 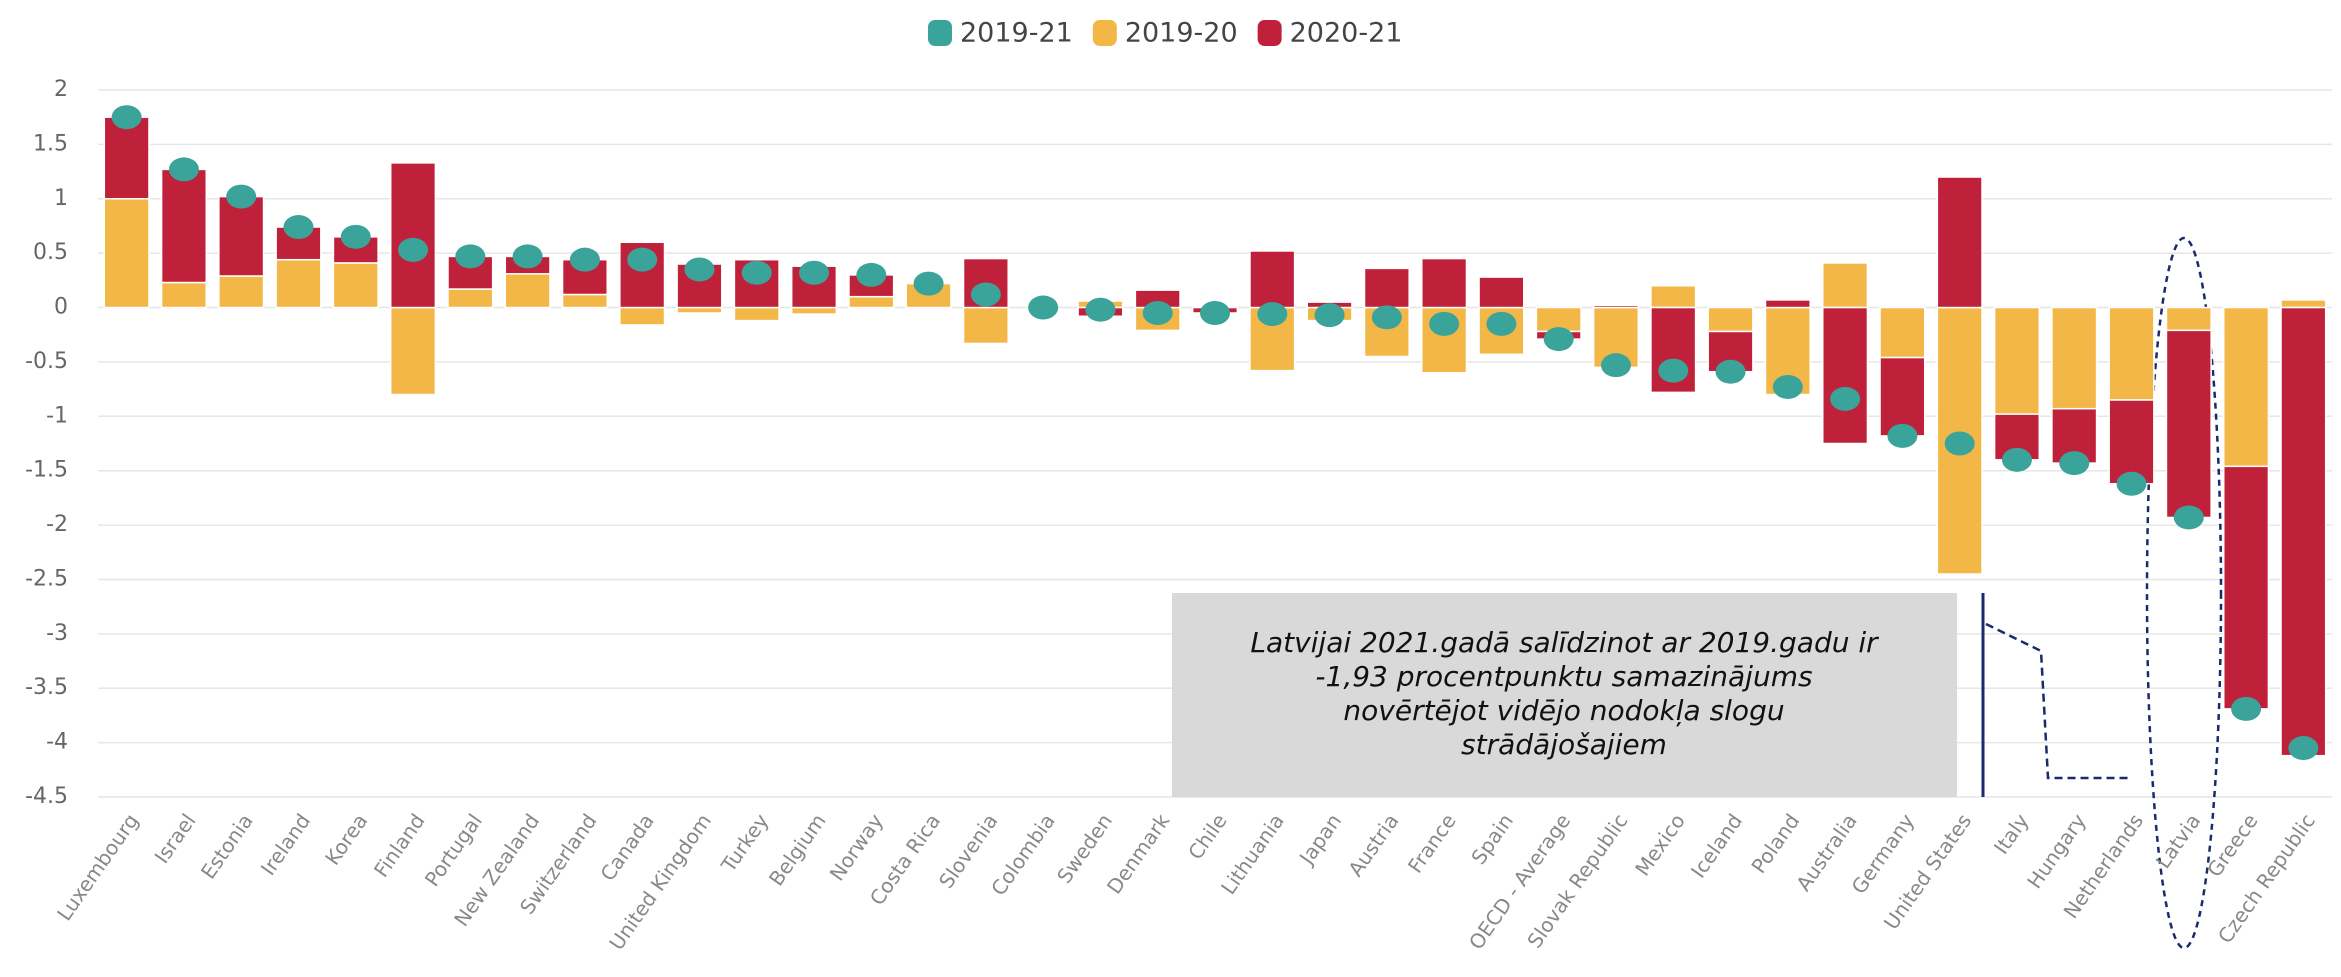 I want to click on y-tick-label: -1.5, so click(x=46, y=470).